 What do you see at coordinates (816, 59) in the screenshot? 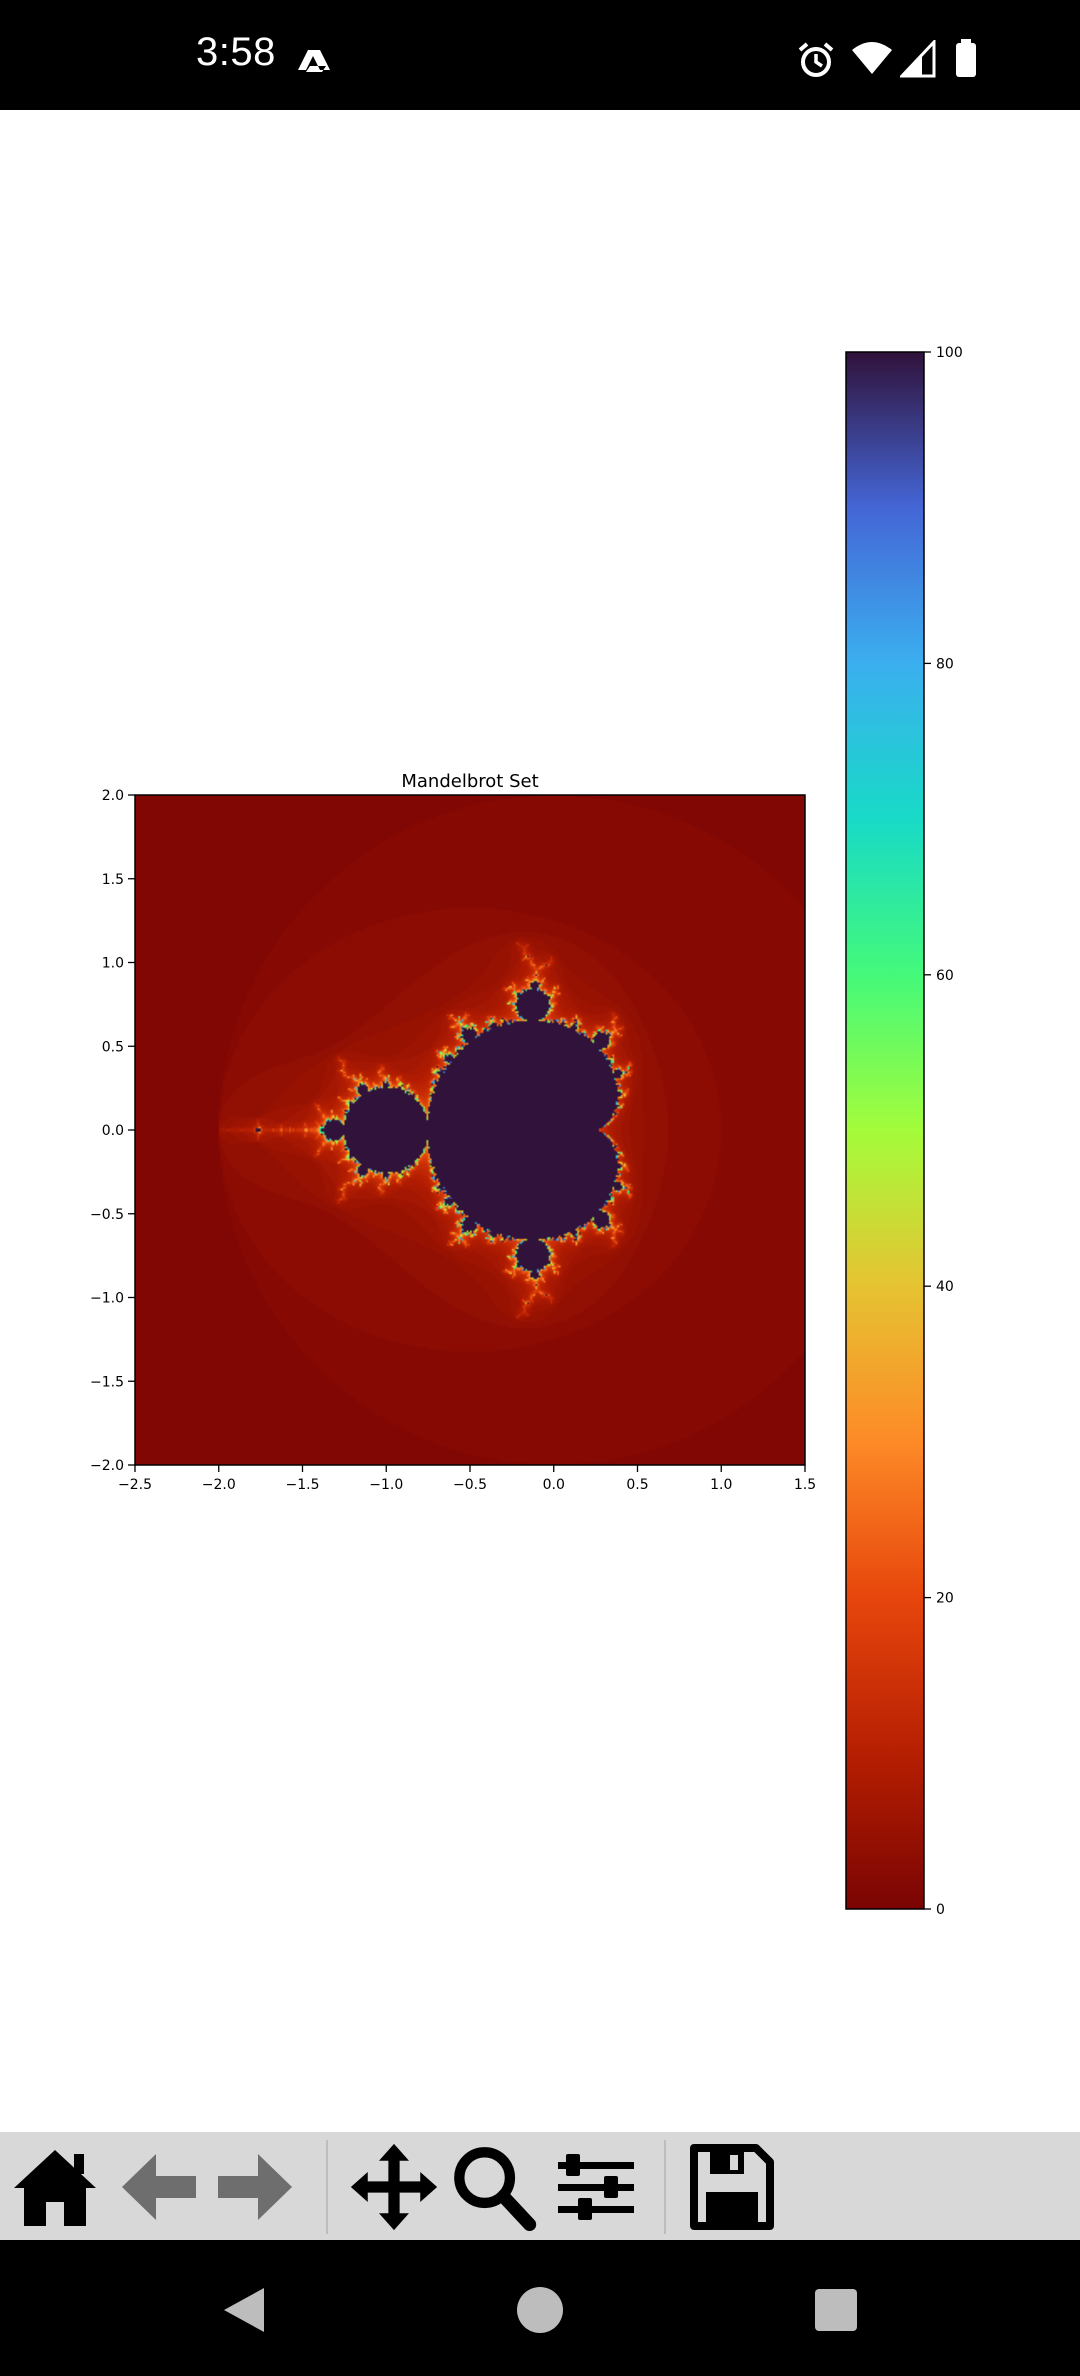
I see `alarm-icon` at bounding box center [816, 59].